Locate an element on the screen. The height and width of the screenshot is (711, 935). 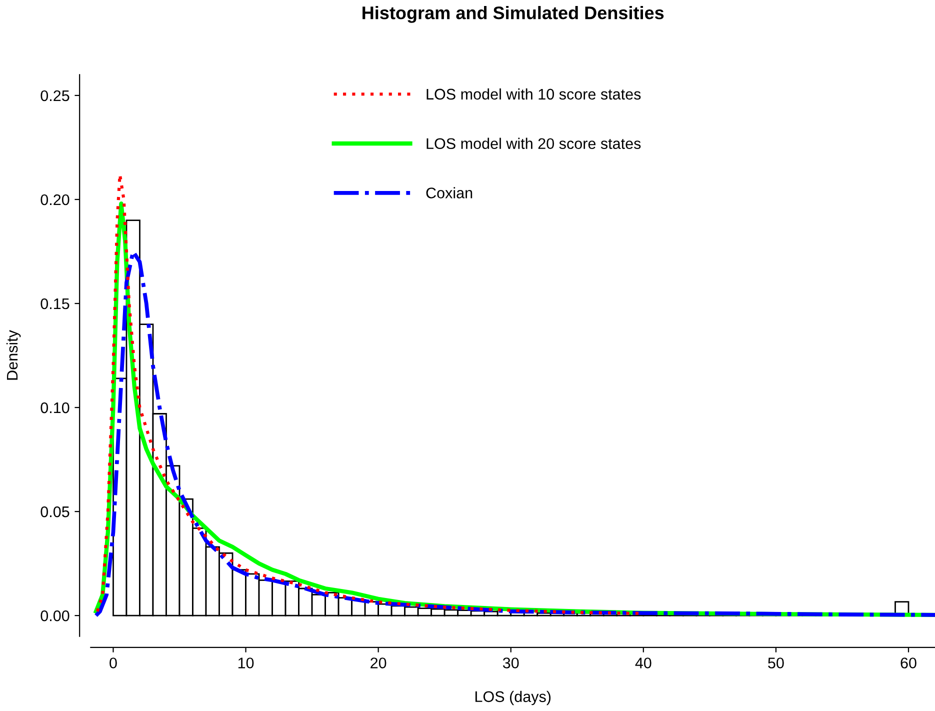
x-tick-label: 60 is located at coordinates (908, 663).